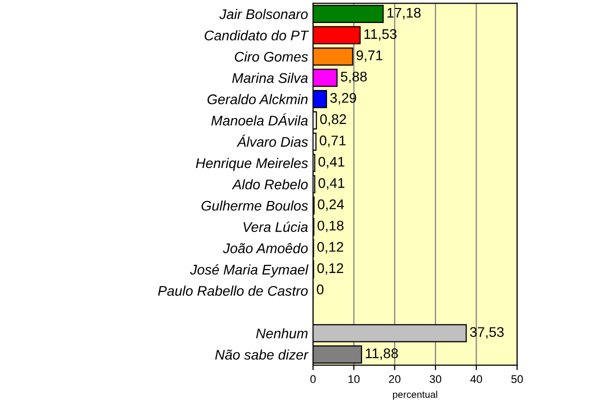 The width and height of the screenshot is (602, 414). Describe the element at coordinates (436, 379) in the screenshot. I see `x-tick-label: 30` at that location.